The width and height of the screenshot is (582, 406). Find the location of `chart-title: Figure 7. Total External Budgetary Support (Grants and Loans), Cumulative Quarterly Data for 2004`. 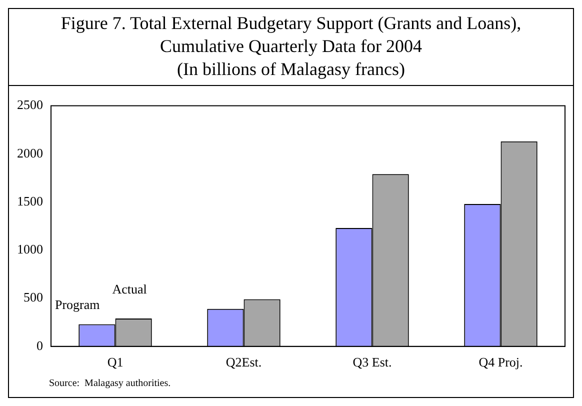

chart-title: Figure 7. Total External Budgetary Support (Grants and Loans), Cumulative Quarterly Data for 2004 is located at coordinates (291, 35).